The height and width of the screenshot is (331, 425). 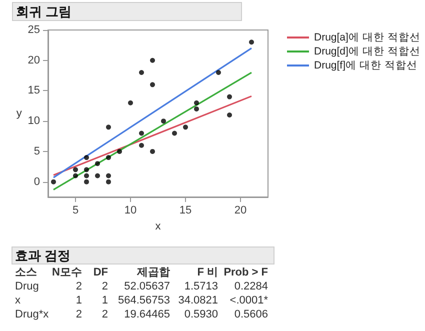 I want to click on legend-label: Drug[f]에 대한 적합선, so click(x=366, y=66).